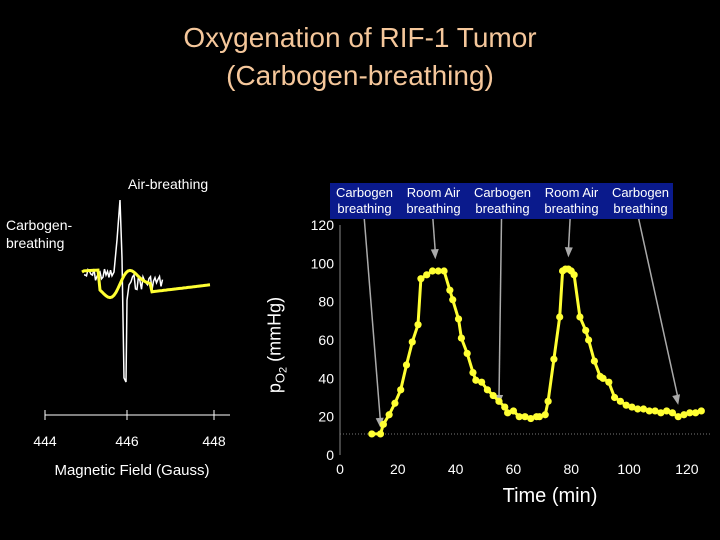 This screenshot has width=720, height=540. Describe the element at coordinates (629, 469) in the screenshot. I see `x-tick-label: 100` at that location.